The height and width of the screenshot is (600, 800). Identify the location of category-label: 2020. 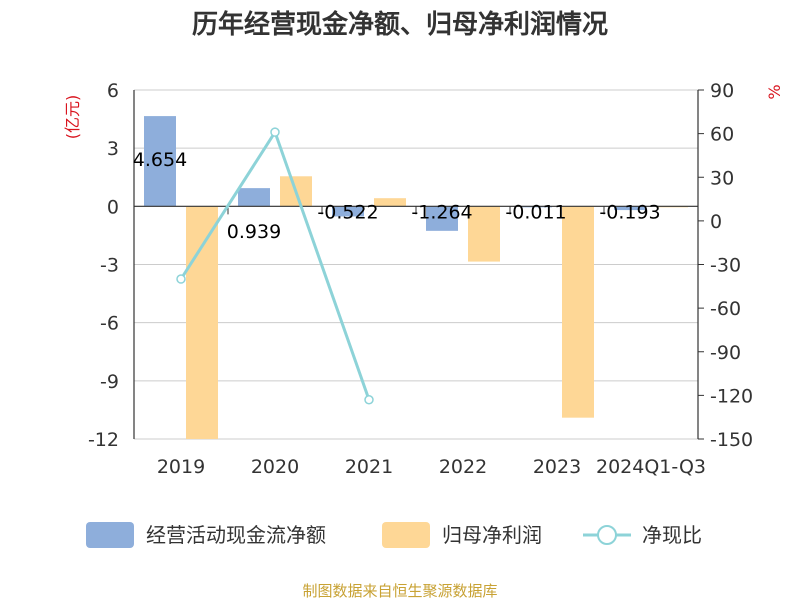
(275, 467).